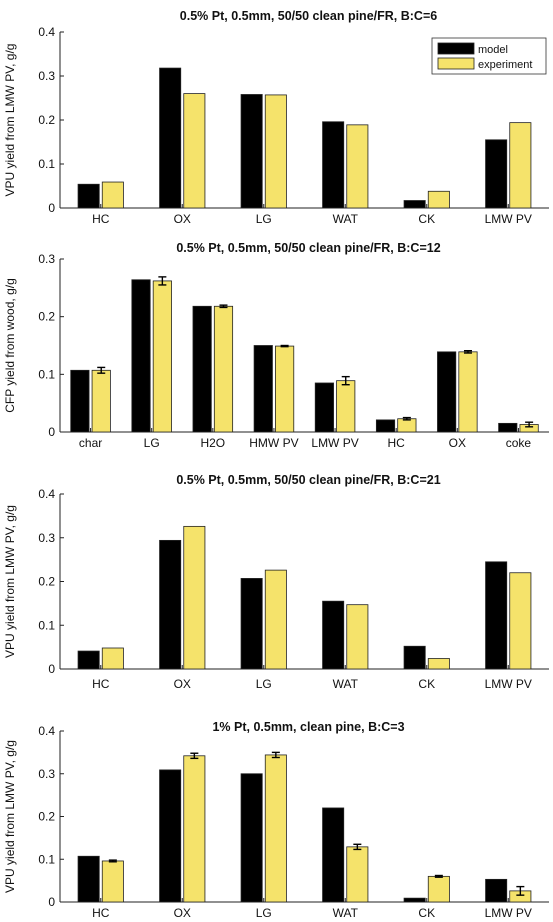  I want to click on bar-experiment-char, so click(101, 401).